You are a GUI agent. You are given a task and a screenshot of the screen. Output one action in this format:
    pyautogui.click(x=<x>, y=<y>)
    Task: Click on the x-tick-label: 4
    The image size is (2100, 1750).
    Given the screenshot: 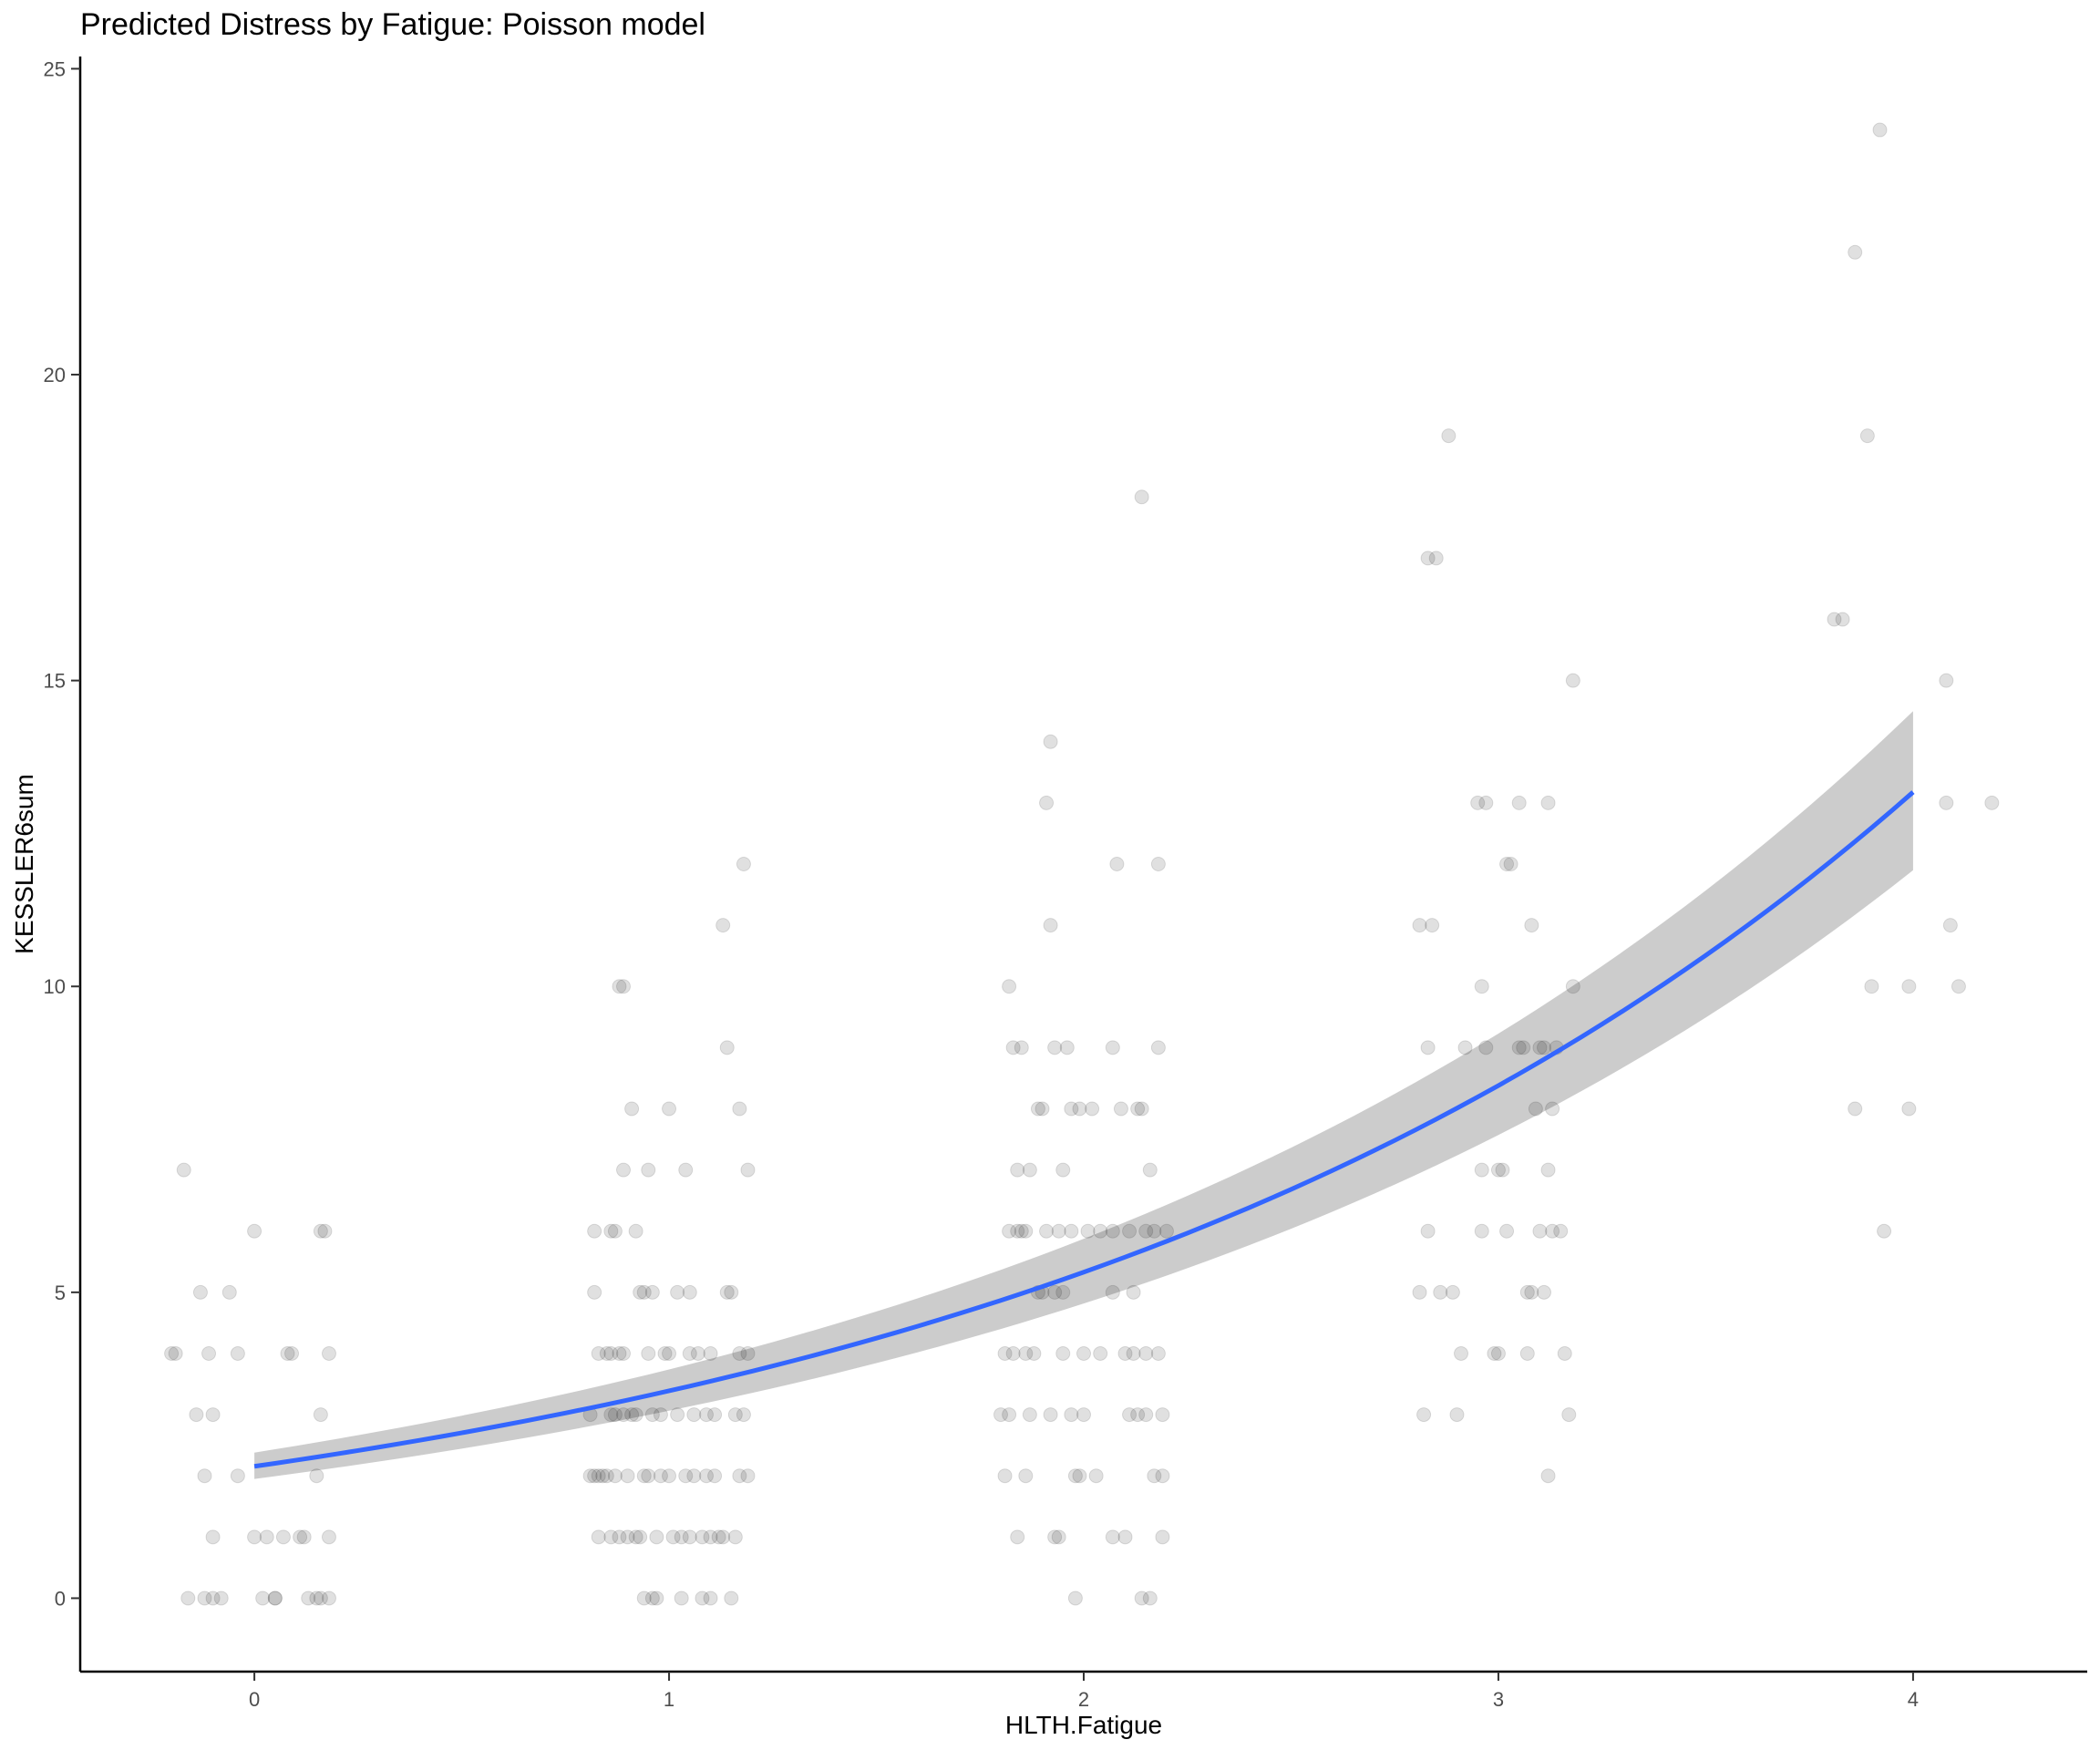 What is the action you would take?
    pyautogui.click(x=1913, y=1700)
    